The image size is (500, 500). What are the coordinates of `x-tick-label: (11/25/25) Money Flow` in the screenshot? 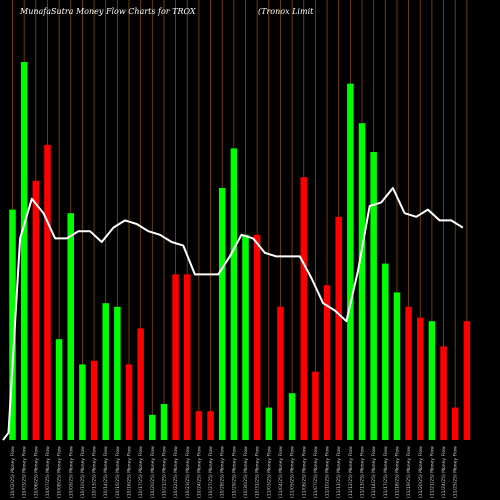 It's located at (456, 472).